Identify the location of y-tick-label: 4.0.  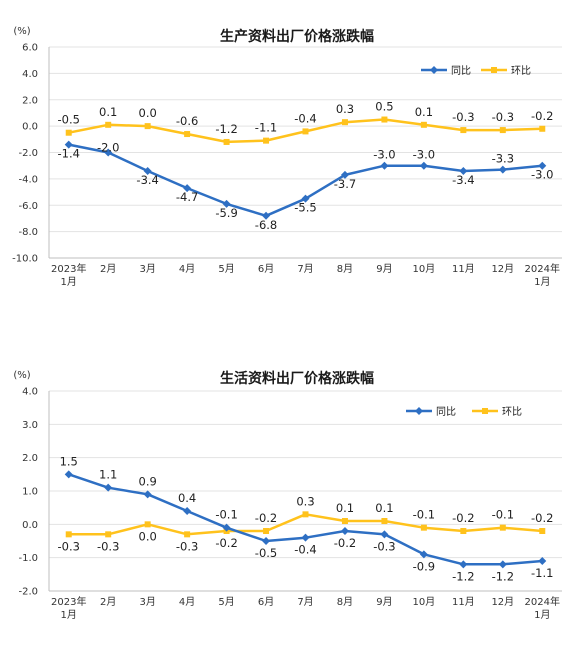
(30, 392).